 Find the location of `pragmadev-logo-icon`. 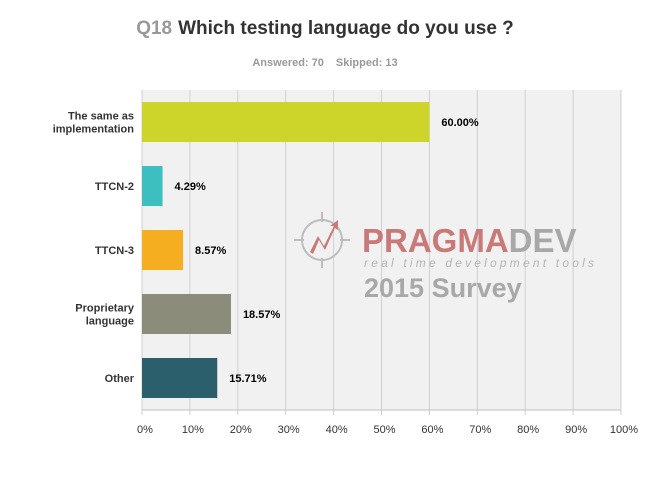

pragmadev-logo-icon is located at coordinates (322, 240).